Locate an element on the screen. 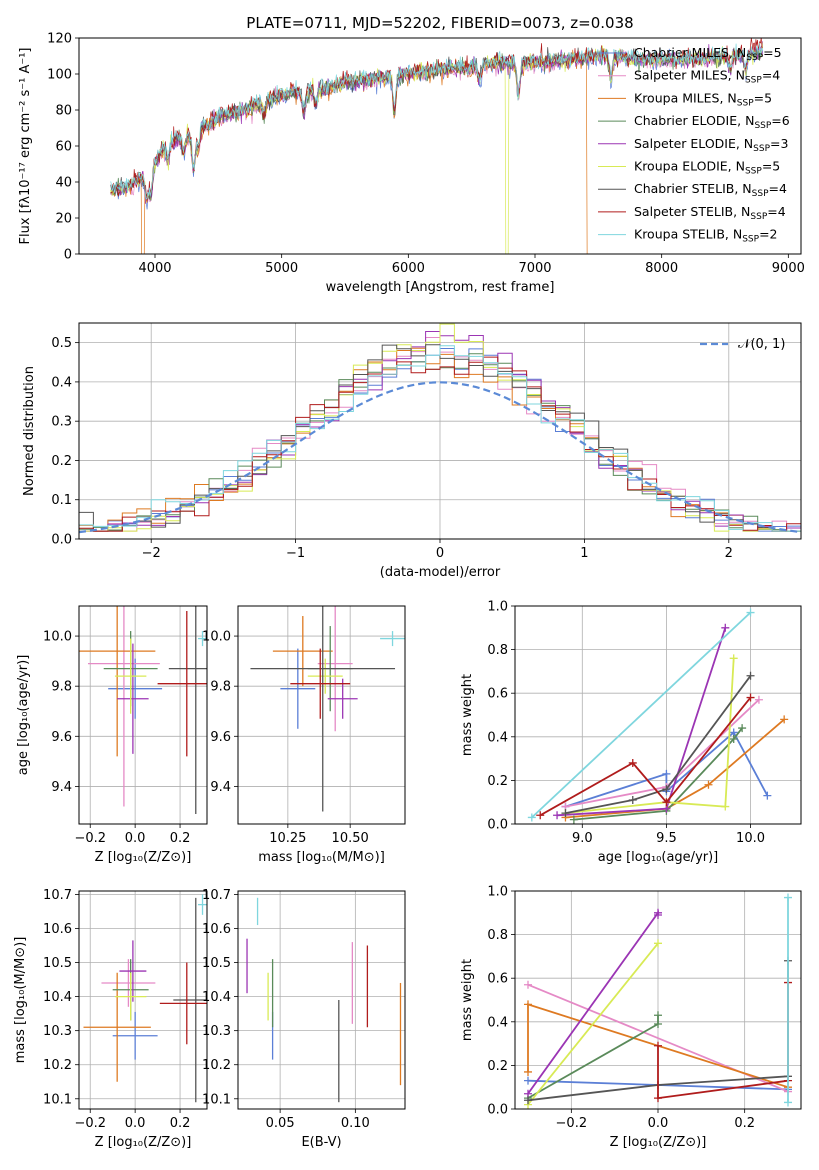 This screenshot has height=1170, width=819. y-tick-label: 120 is located at coordinates (59, 39).